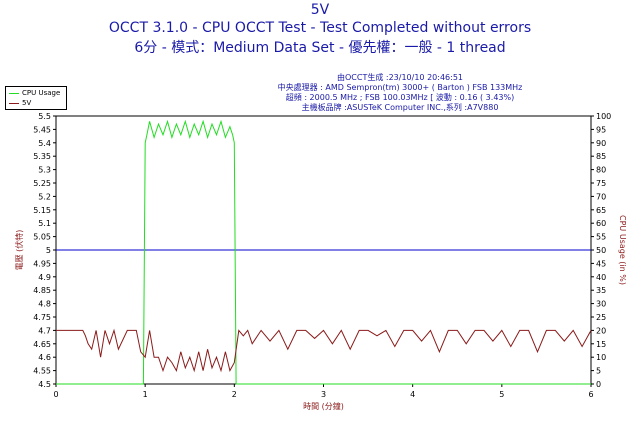 The image size is (640, 427). What do you see at coordinates (598, 371) in the screenshot?
I see `y-right-tick-label: 5` at bounding box center [598, 371].